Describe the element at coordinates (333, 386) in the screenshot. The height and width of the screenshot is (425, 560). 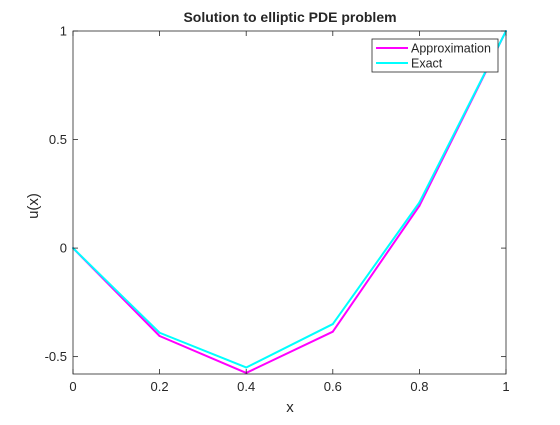
I see `x-tick-label: 0.6` at that location.